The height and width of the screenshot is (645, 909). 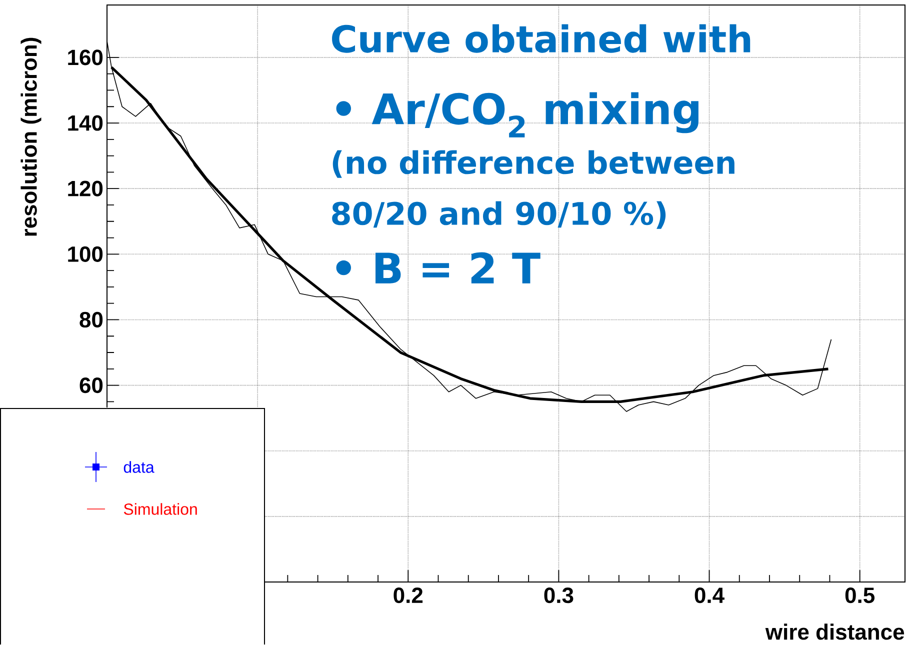 I want to click on annotation: data, so click(x=139, y=467).